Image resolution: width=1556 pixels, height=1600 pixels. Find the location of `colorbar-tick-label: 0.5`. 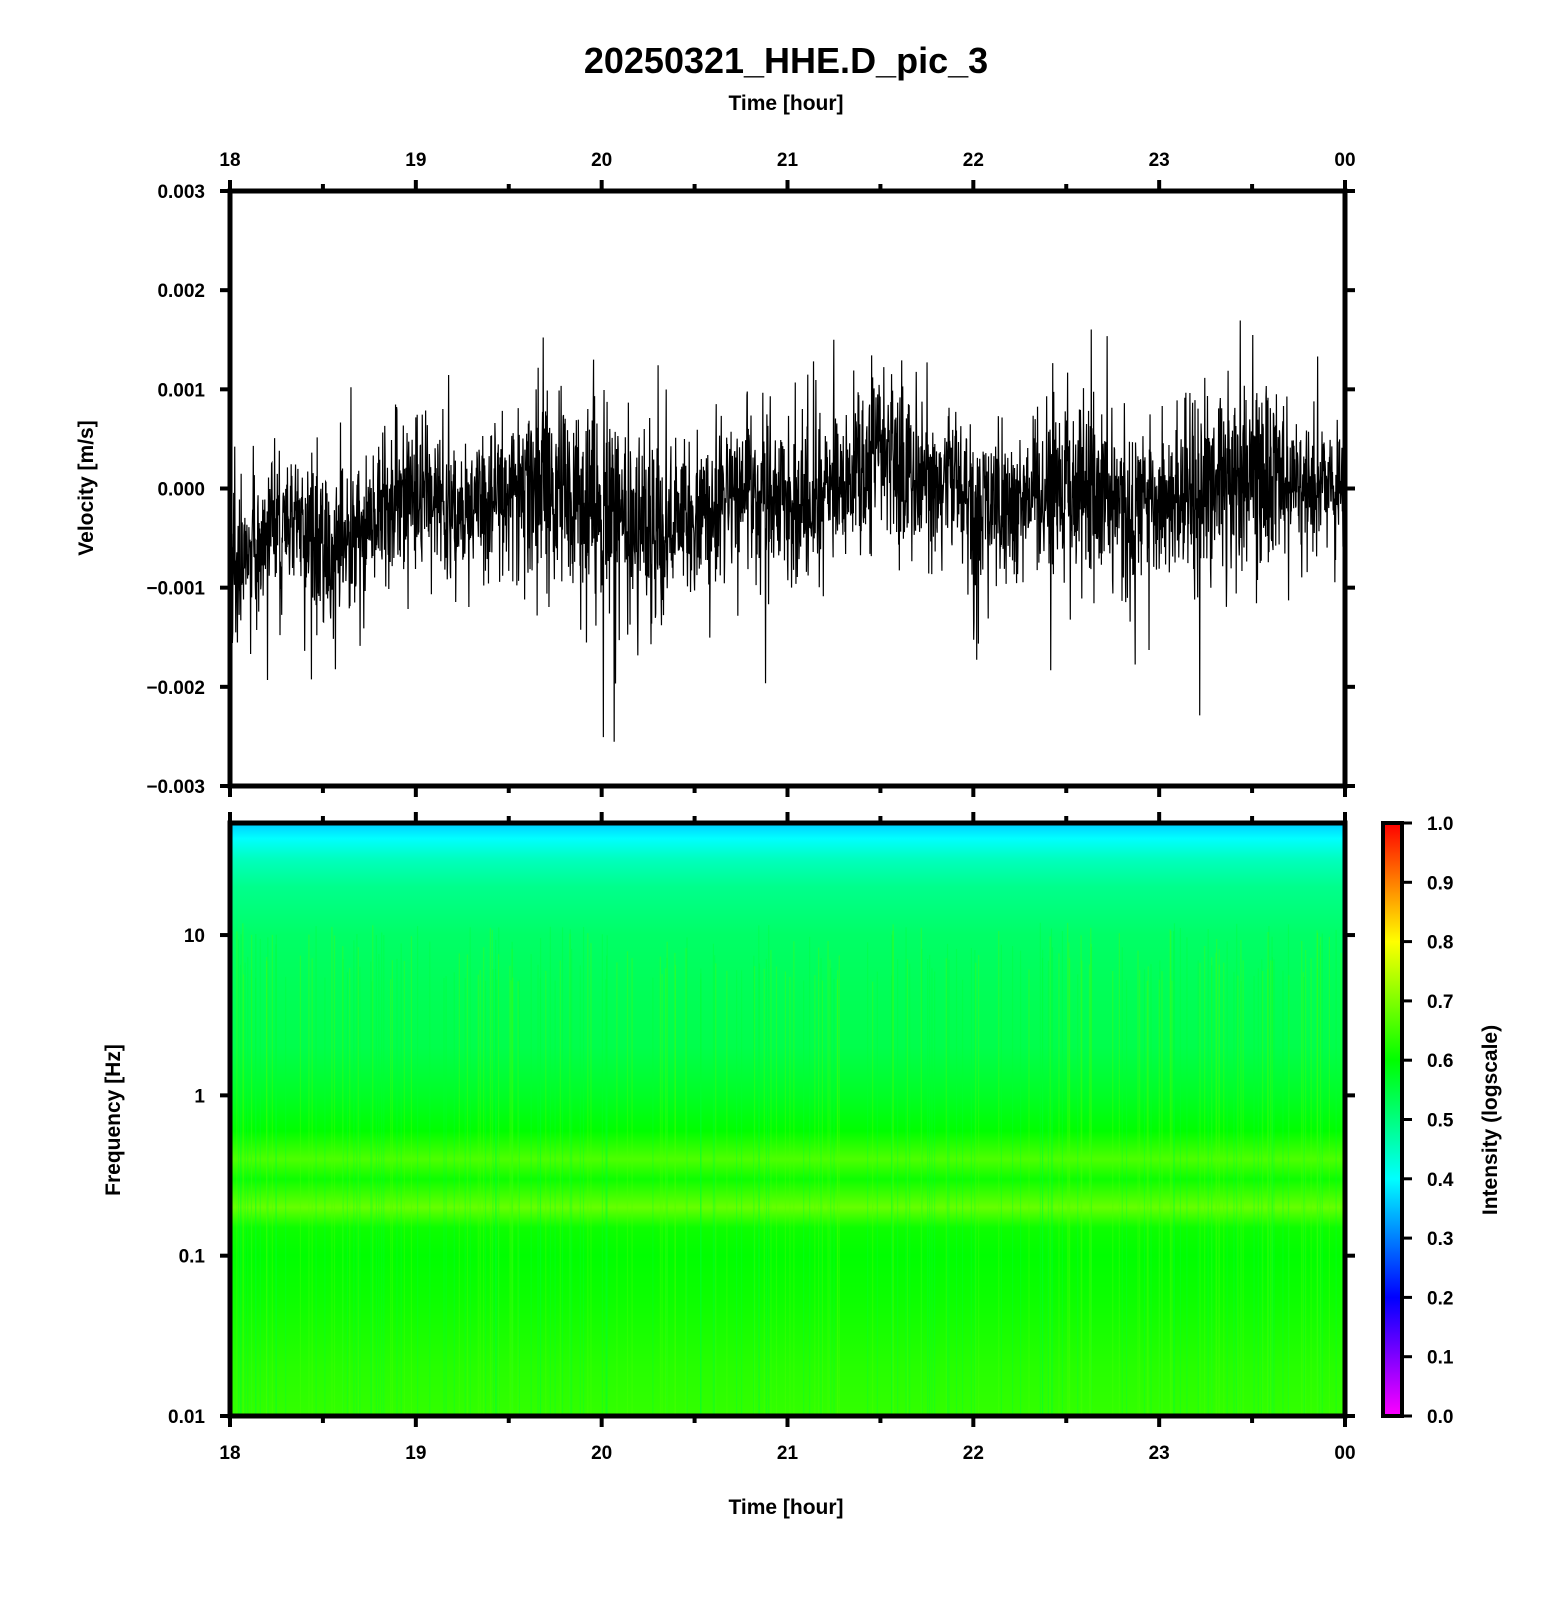

colorbar-tick-label: 0.5 is located at coordinates (1440, 1121).